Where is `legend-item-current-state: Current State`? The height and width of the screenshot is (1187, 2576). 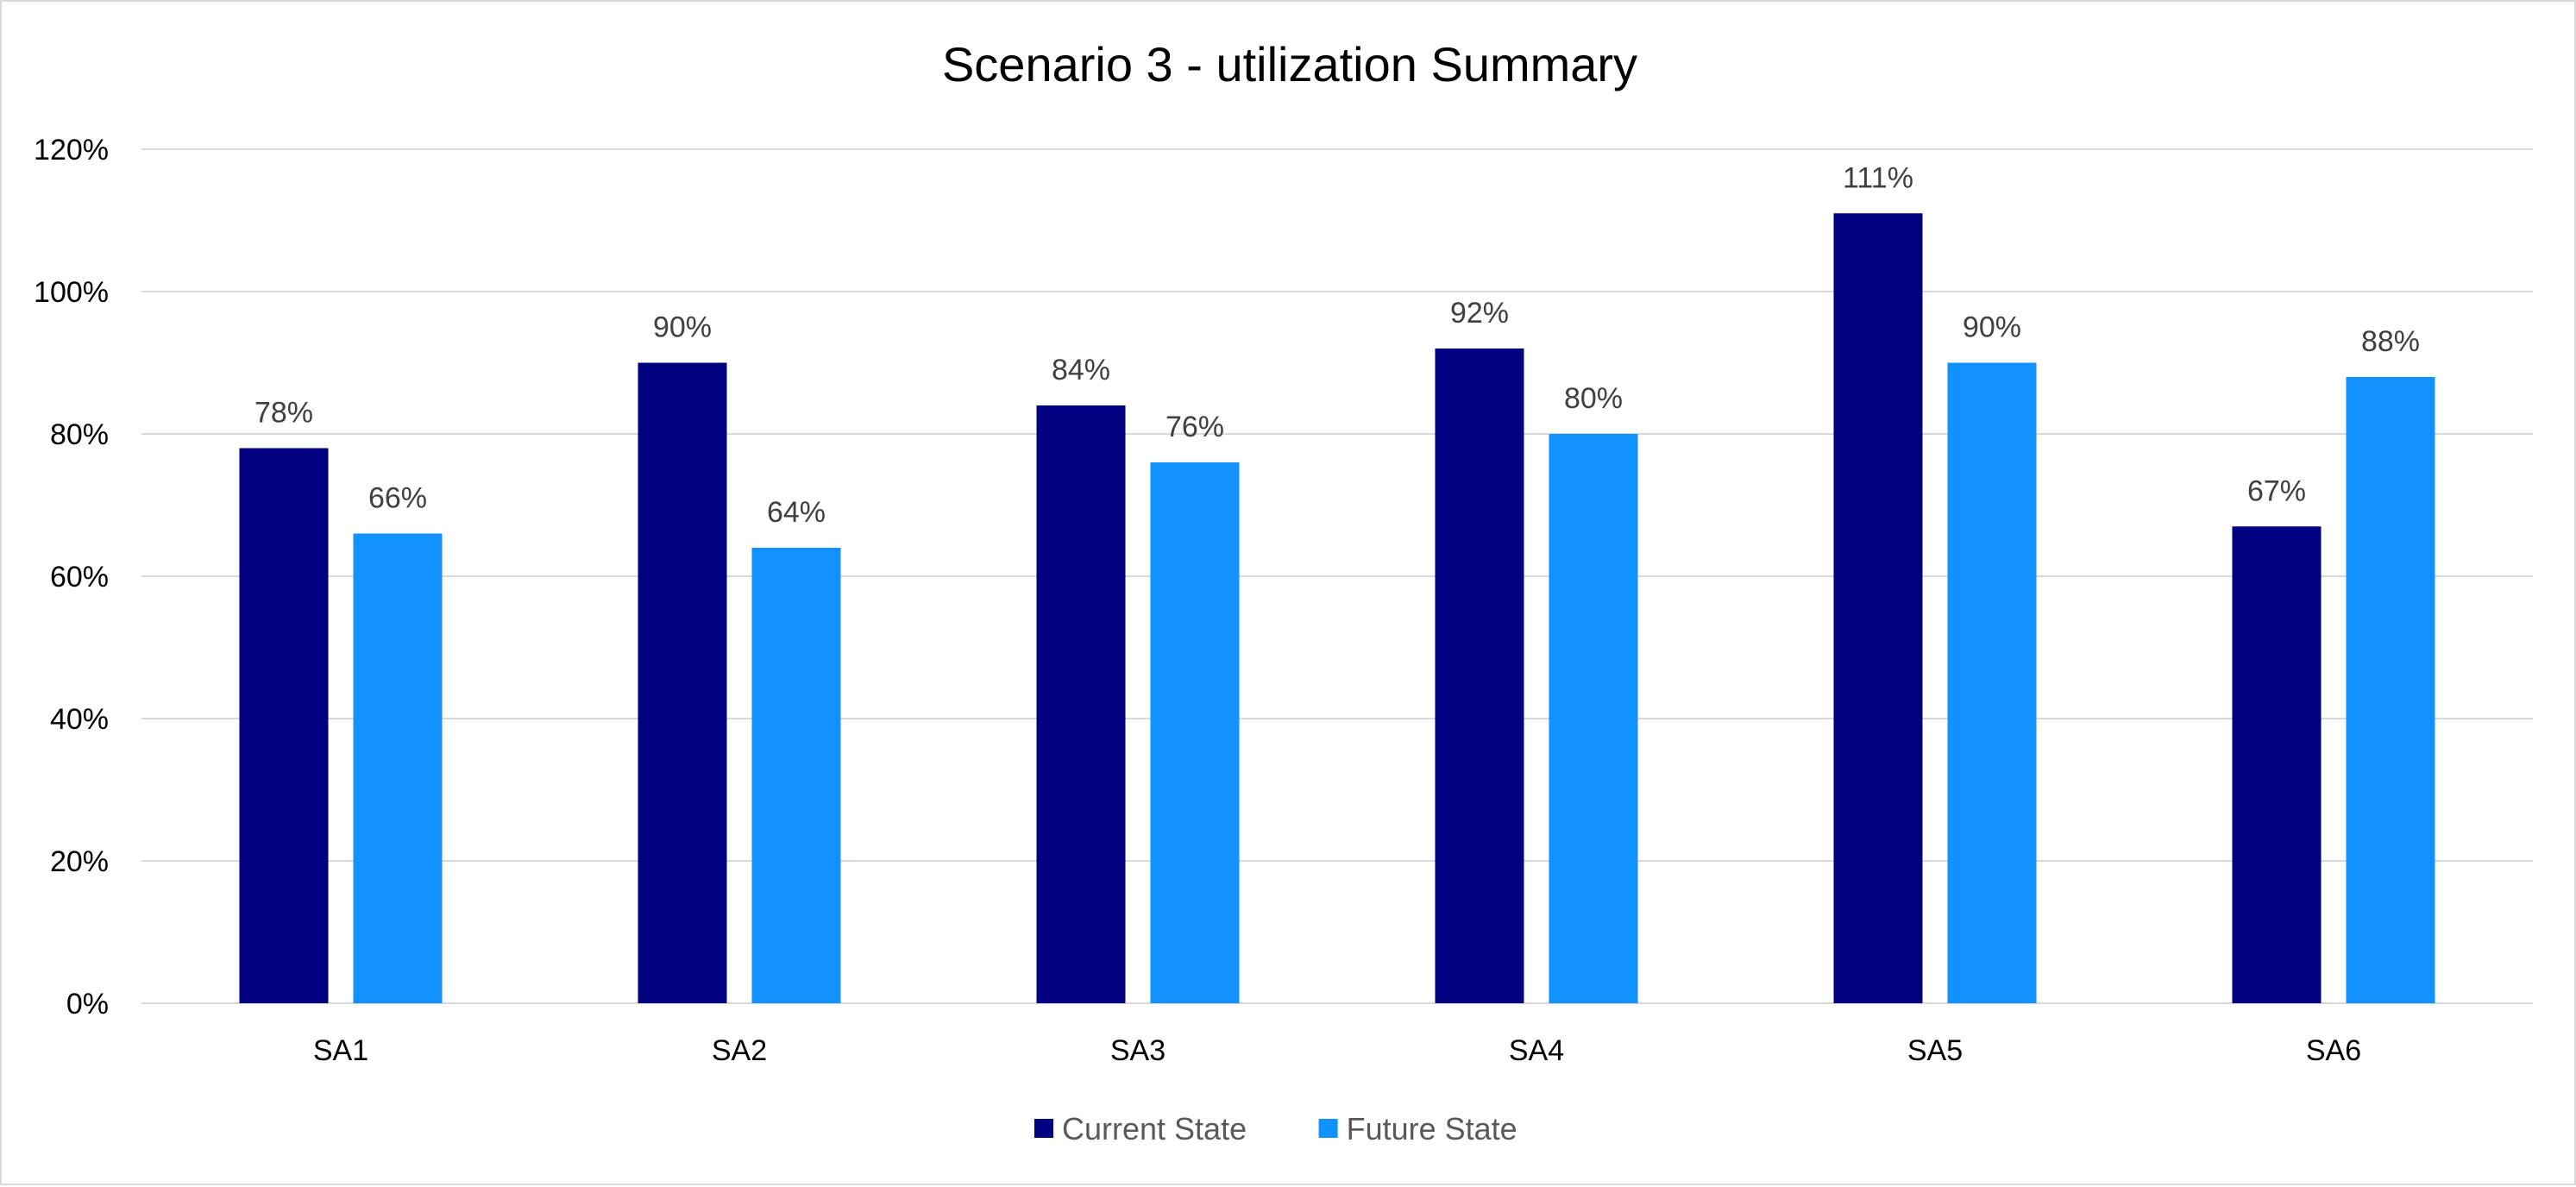
legend-item-current-state: Current State is located at coordinates (1140, 1128).